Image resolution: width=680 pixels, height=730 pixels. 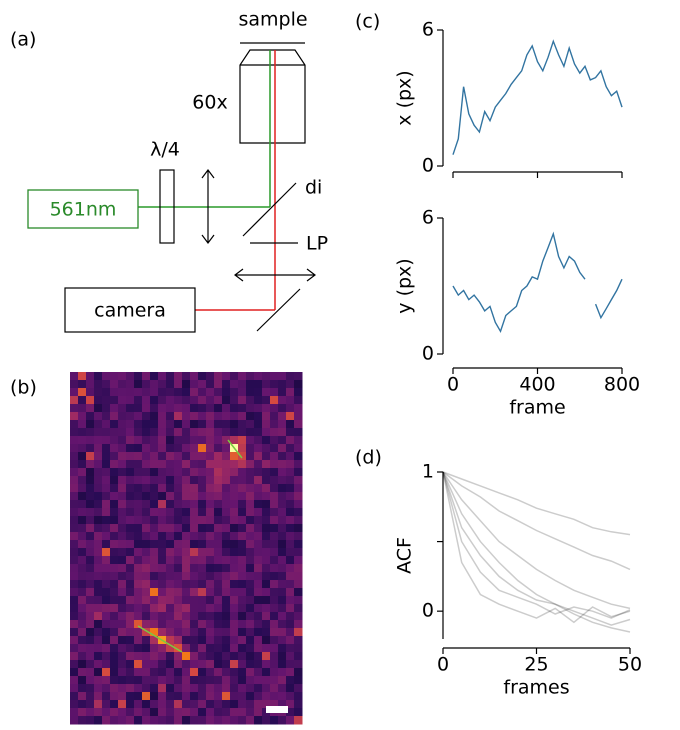 I want to click on x-tick-label: 0, so click(x=443, y=665).